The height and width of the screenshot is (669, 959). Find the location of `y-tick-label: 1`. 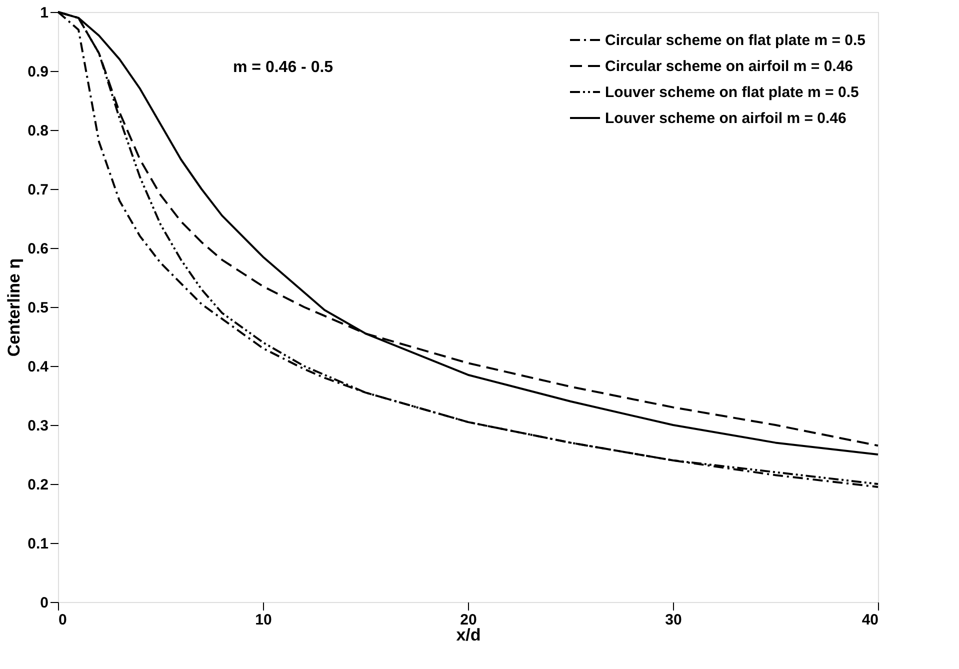

y-tick-label: 1 is located at coordinates (44, 13).